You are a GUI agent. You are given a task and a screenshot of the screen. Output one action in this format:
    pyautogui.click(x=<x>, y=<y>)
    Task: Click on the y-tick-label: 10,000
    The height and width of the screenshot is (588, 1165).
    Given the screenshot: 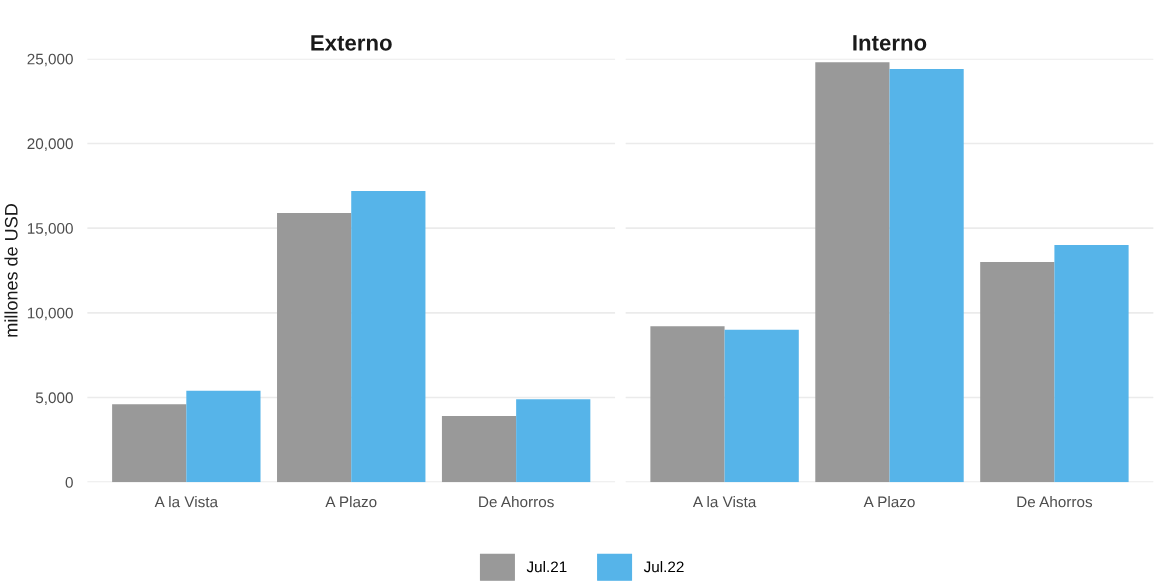 What is the action you would take?
    pyautogui.click(x=50, y=314)
    